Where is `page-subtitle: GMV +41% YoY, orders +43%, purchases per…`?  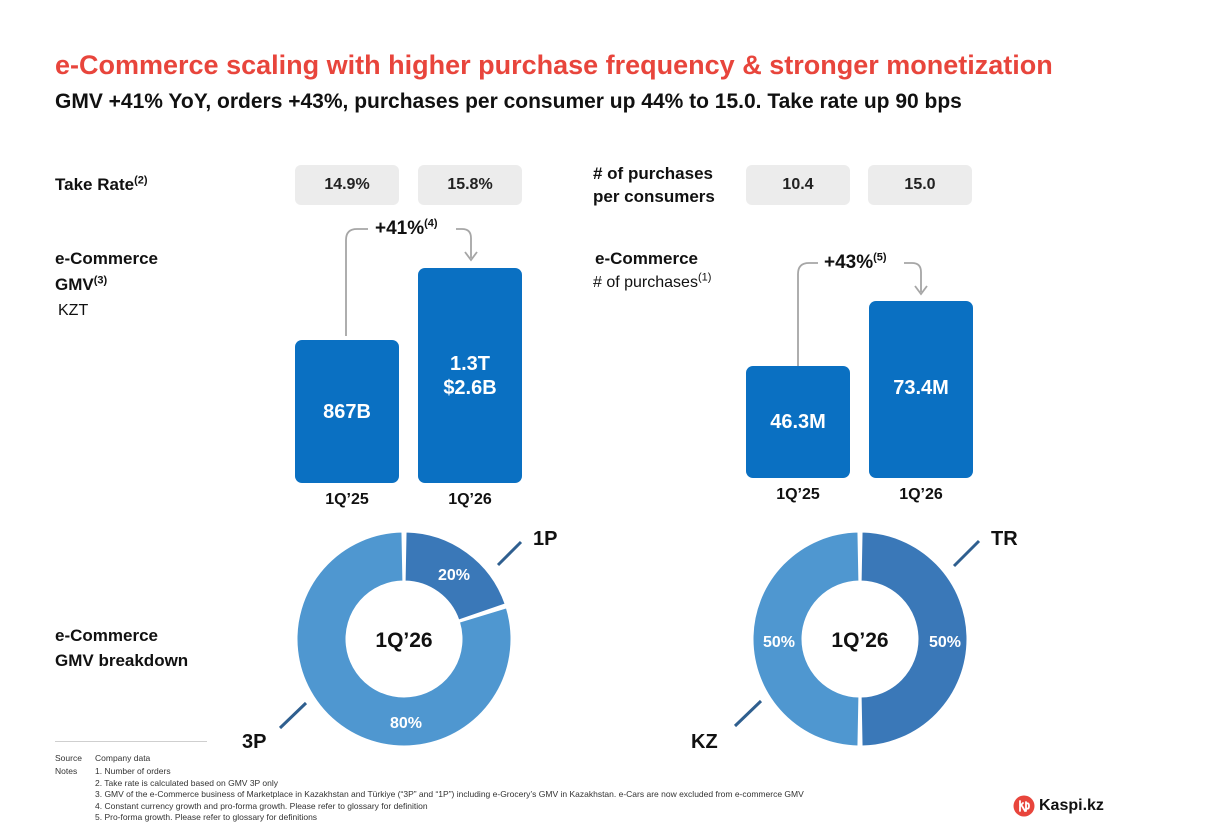
page-subtitle: GMV +41% YoY, orders +43%, purchases per… is located at coordinates (508, 101).